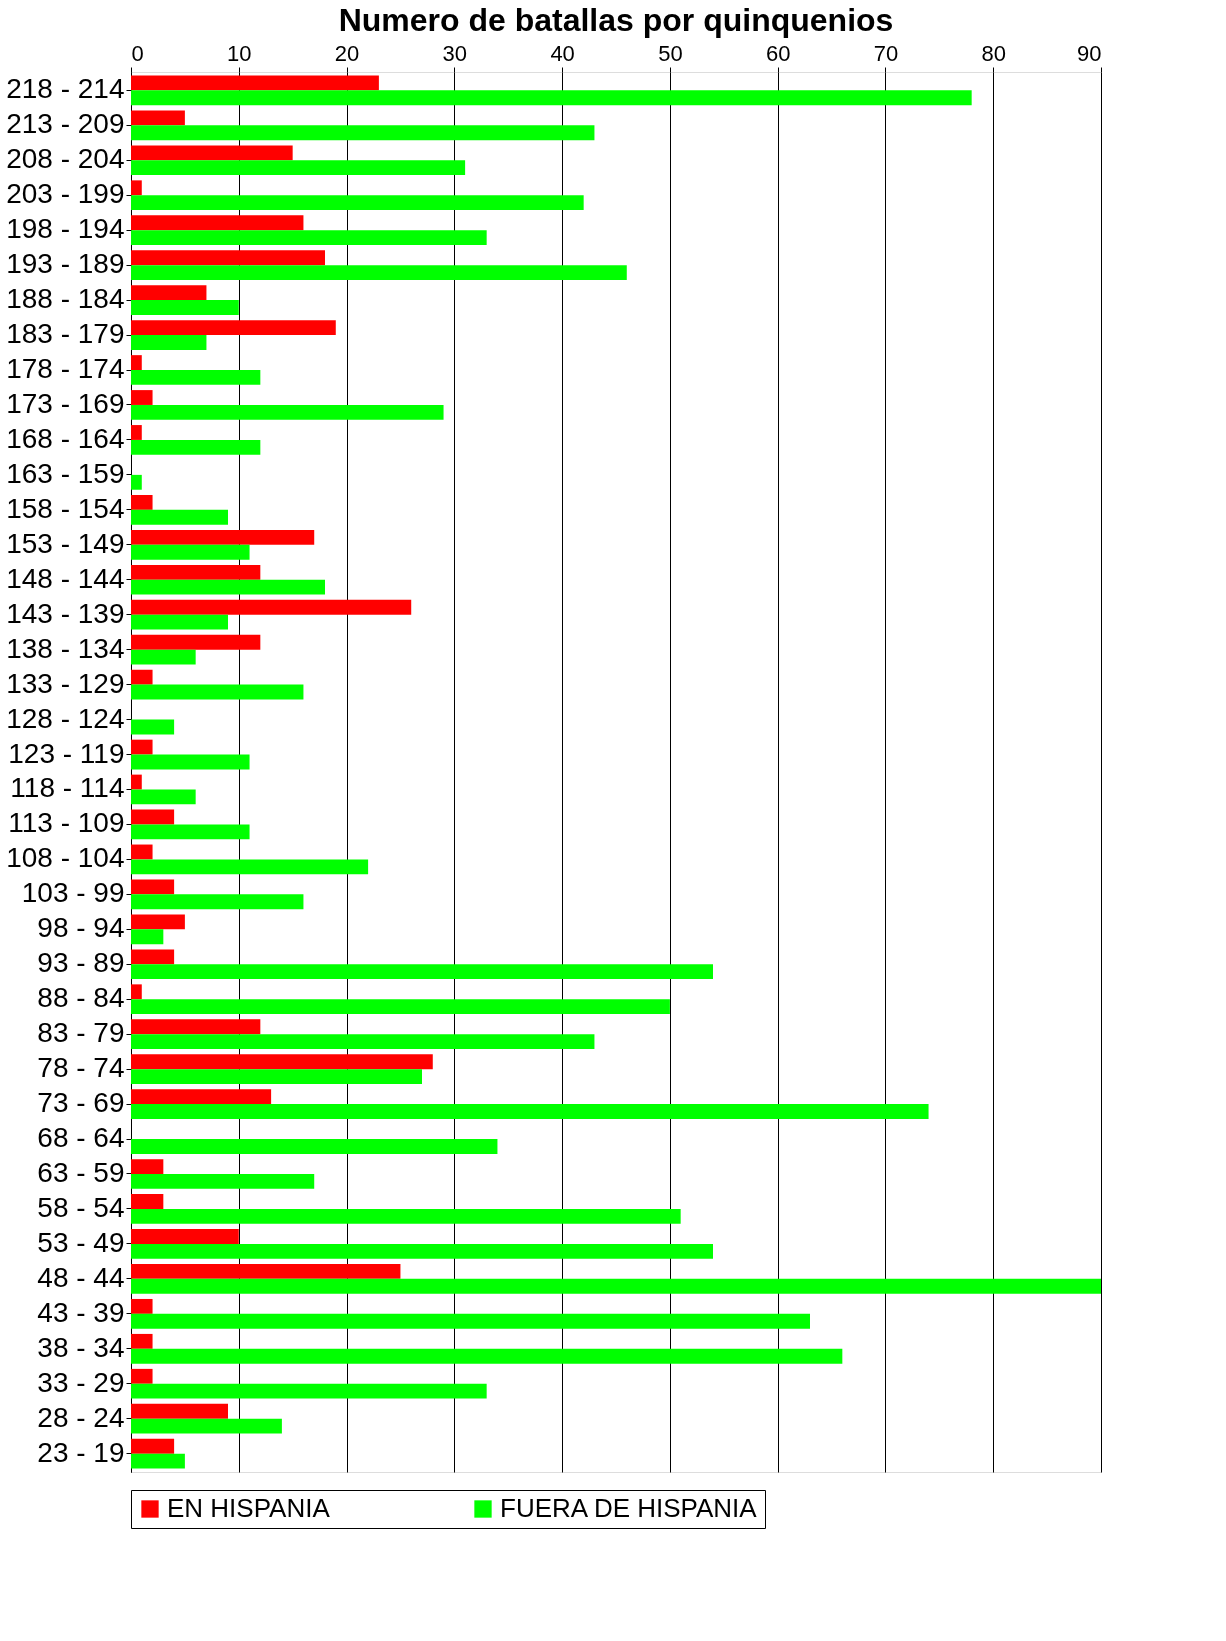  I want to click on x-tick-label: 10, so click(239, 53).